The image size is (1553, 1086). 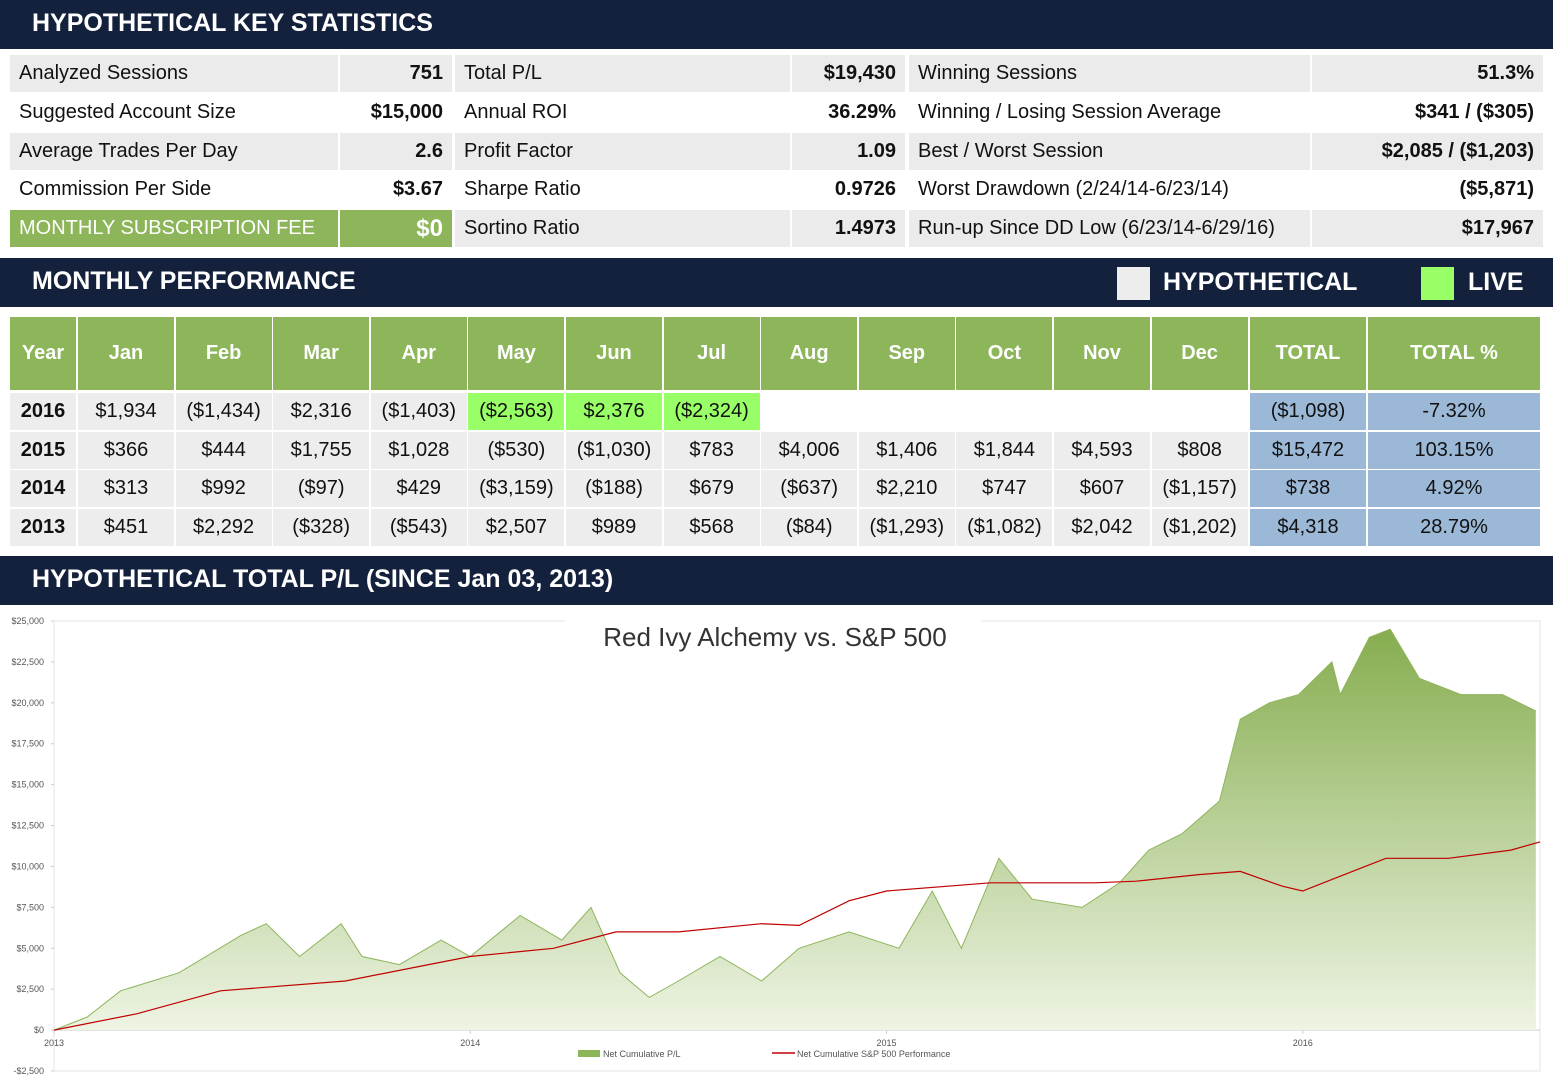 What do you see at coordinates (1308, 527) in the screenshot?
I see `total-cell: $4,318` at bounding box center [1308, 527].